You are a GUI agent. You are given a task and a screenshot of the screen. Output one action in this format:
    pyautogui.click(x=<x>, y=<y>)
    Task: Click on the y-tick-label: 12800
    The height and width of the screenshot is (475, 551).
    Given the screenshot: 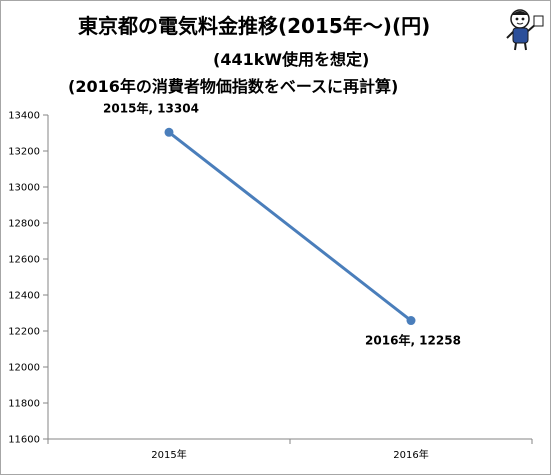 What is the action you would take?
    pyautogui.click(x=24, y=224)
    